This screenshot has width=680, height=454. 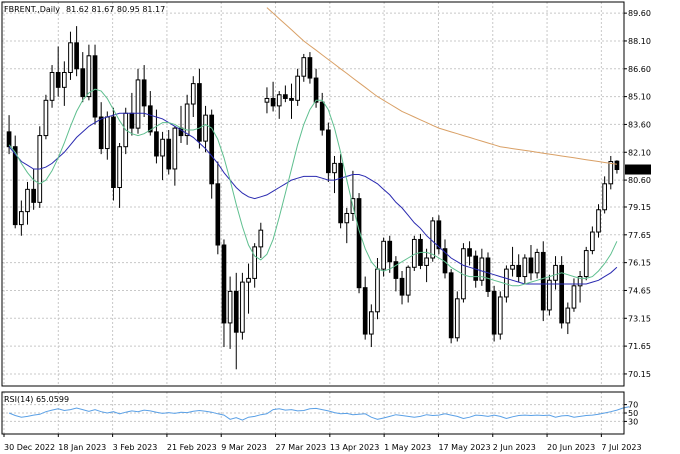 I want to click on x-tick-label: 17 May 2023, so click(x=464, y=447).